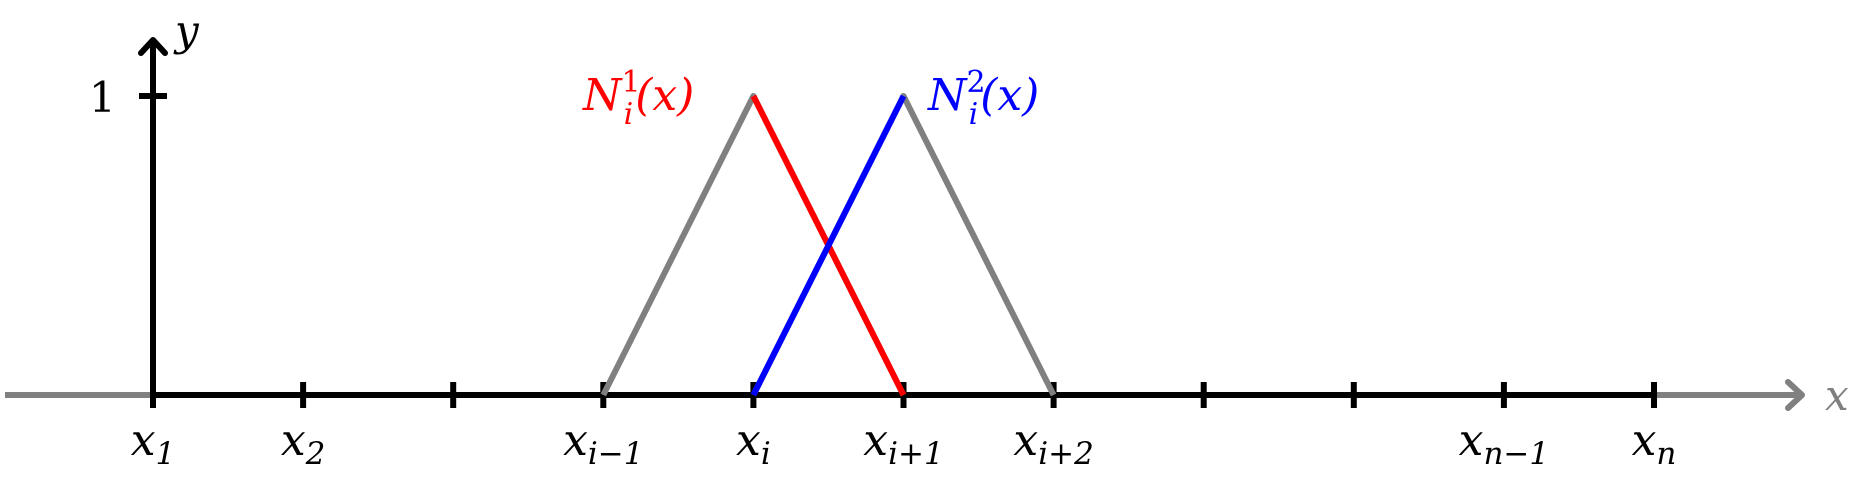 The height and width of the screenshot is (487, 1870). Describe the element at coordinates (1654, 443) in the screenshot. I see `x-tick-label: xn` at that location.